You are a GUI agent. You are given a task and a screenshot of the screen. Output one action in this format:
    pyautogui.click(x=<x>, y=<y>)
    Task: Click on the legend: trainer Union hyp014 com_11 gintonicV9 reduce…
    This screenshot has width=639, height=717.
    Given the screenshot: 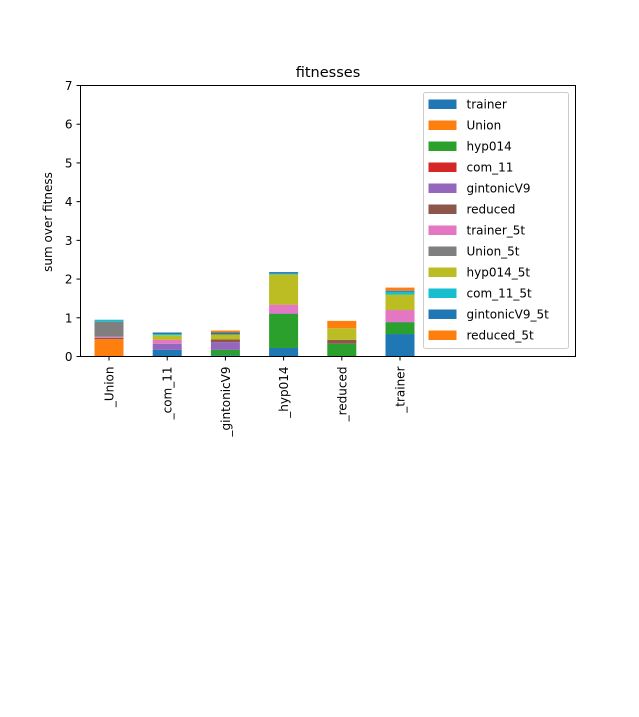 What is the action you would take?
    pyautogui.click(x=496, y=220)
    